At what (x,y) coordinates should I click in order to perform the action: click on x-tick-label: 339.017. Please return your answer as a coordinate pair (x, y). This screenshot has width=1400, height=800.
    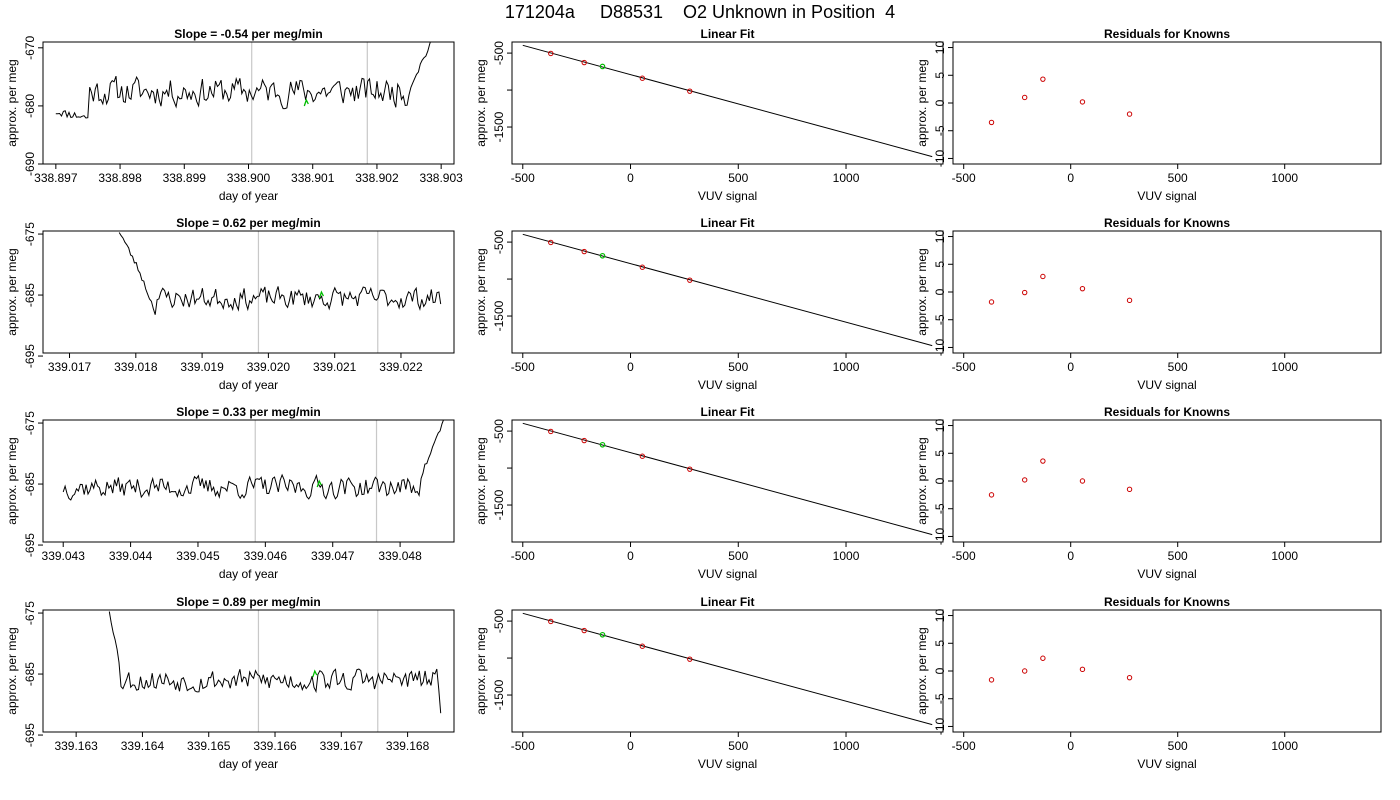
    Looking at the image, I should click on (70, 367).